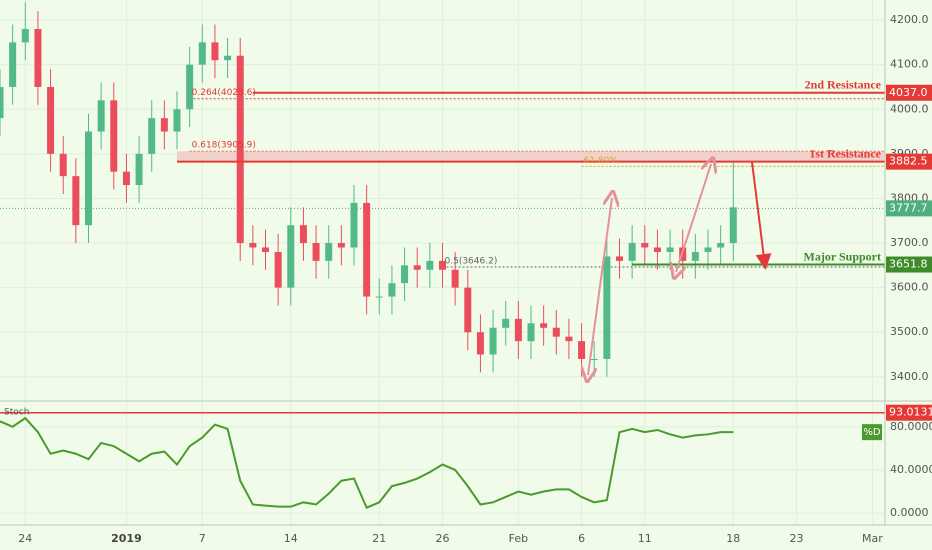 The height and width of the screenshot is (550, 932). What do you see at coordinates (911, 426) in the screenshot?
I see `y-tick-label: 80.0000` at bounding box center [911, 426].